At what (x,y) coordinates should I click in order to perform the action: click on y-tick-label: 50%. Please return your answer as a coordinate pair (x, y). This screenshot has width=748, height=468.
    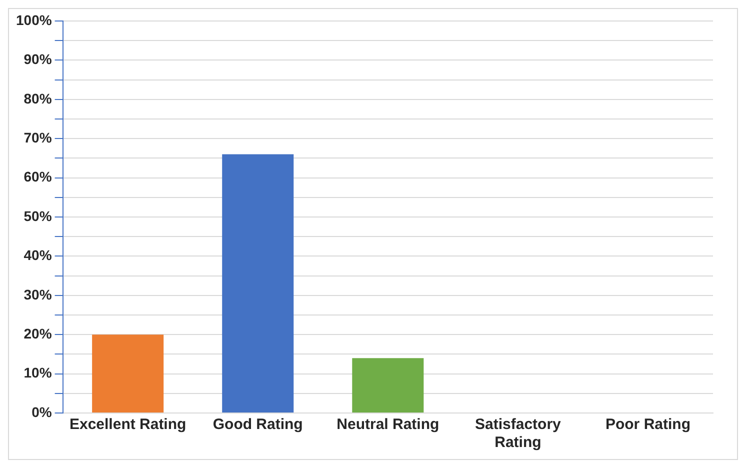
    Looking at the image, I should click on (38, 216).